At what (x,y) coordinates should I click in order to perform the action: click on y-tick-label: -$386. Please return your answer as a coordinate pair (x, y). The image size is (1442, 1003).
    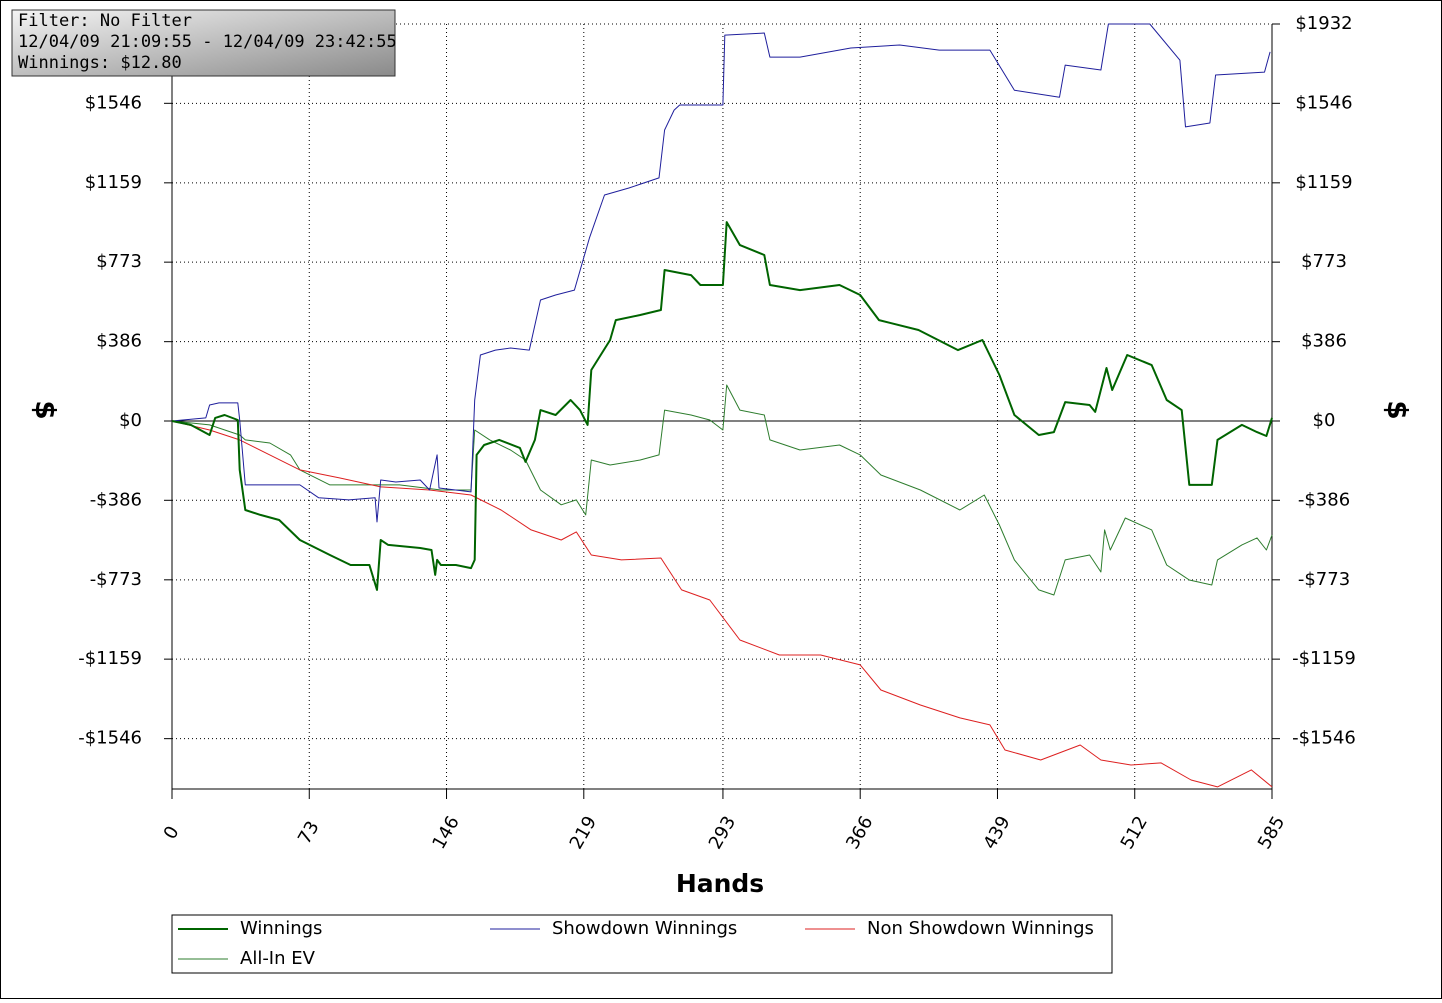
    Looking at the image, I should click on (116, 499).